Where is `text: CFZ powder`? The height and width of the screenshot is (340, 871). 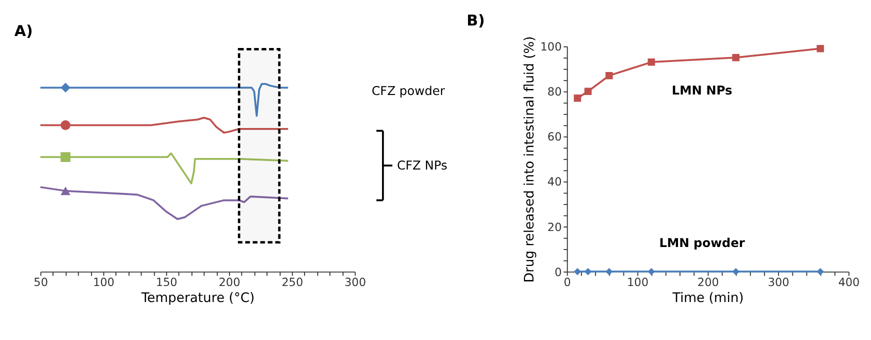 text: CFZ powder is located at coordinates (409, 91).